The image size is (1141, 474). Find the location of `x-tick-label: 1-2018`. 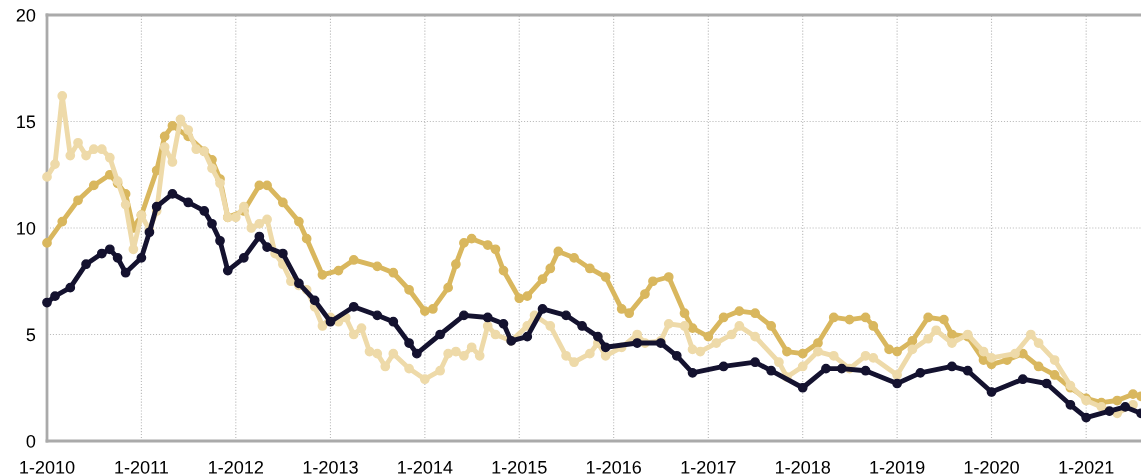

x-tick-label: 1-2018 is located at coordinates (803, 467).